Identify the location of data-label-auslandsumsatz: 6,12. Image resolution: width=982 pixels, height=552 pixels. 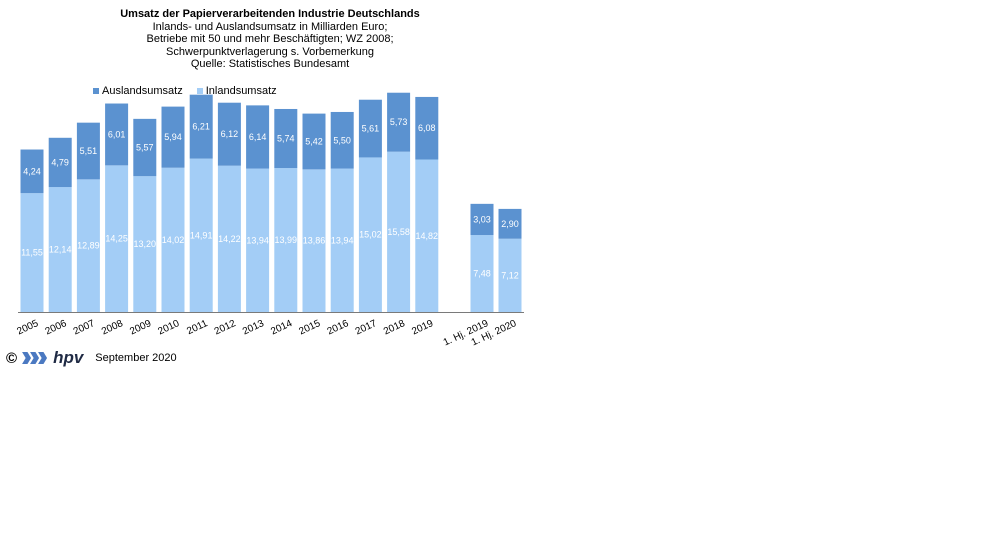
(230, 134).